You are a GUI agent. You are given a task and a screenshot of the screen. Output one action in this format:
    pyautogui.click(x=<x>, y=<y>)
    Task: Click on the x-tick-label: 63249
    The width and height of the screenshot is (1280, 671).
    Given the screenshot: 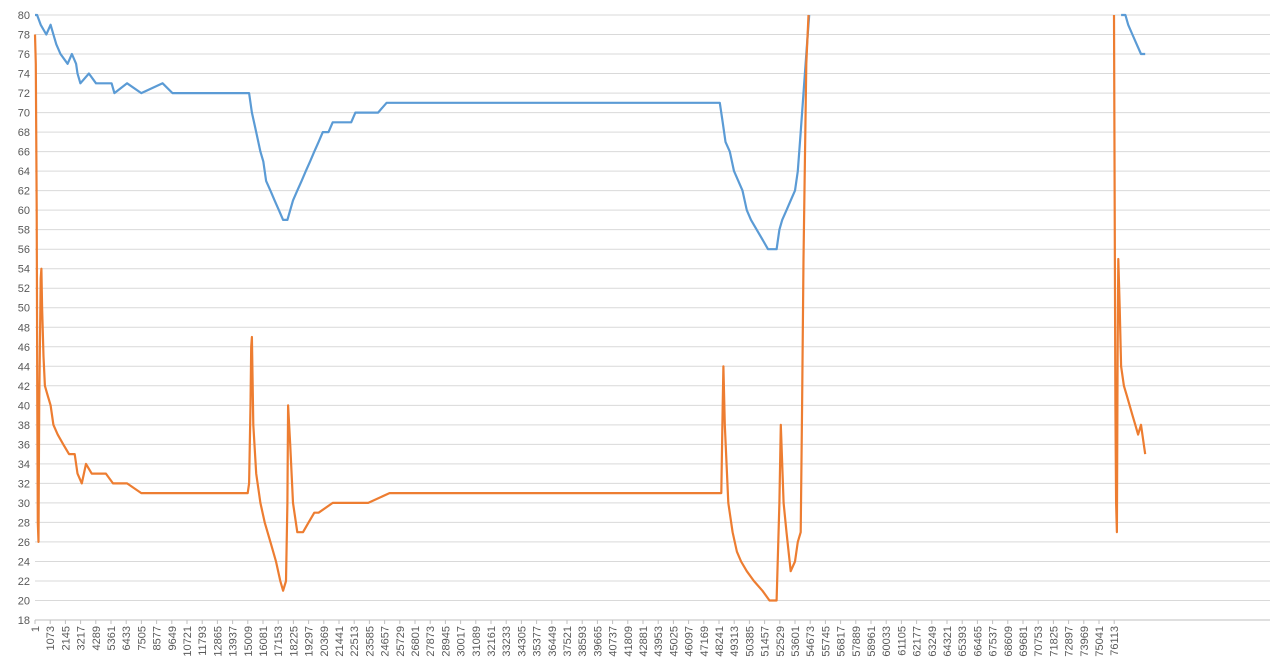 What is the action you would take?
    pyautogui.click(x=933, y=641)
    